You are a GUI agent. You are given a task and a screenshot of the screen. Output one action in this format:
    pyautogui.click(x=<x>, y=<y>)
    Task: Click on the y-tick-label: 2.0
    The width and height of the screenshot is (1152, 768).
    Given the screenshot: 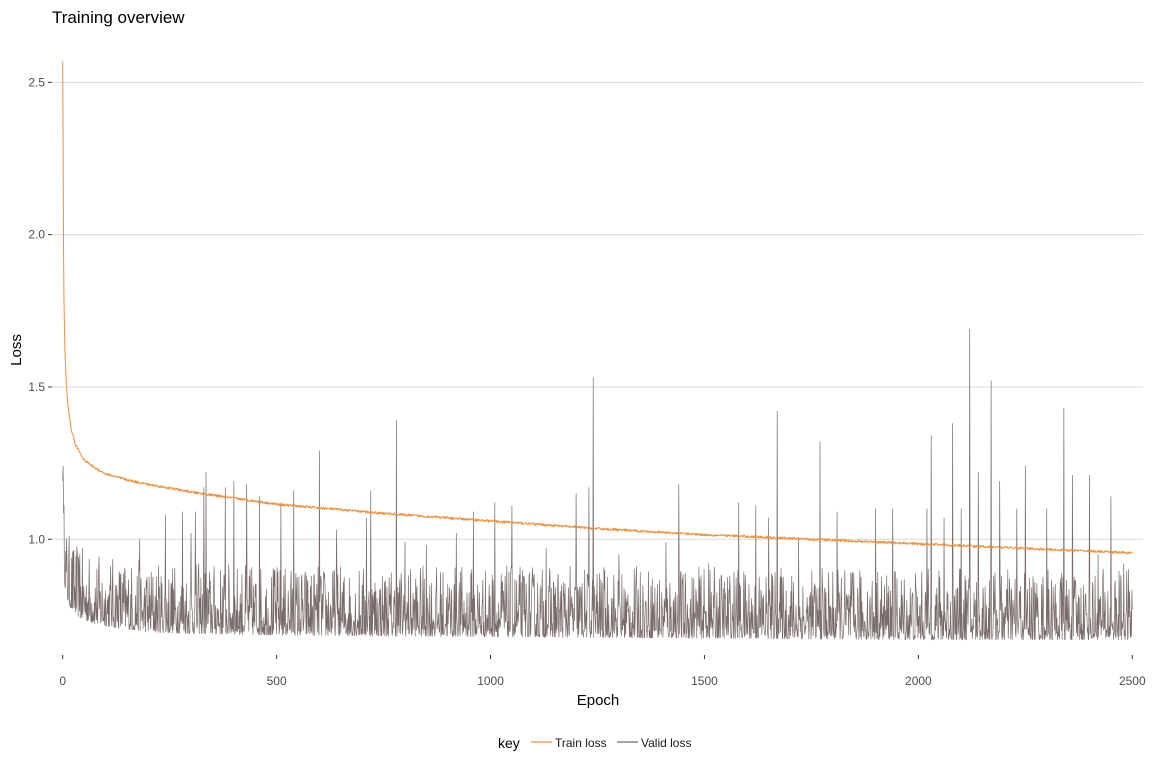 What is the action you would take?
    pyautogui.click(x=36, y=235)
    